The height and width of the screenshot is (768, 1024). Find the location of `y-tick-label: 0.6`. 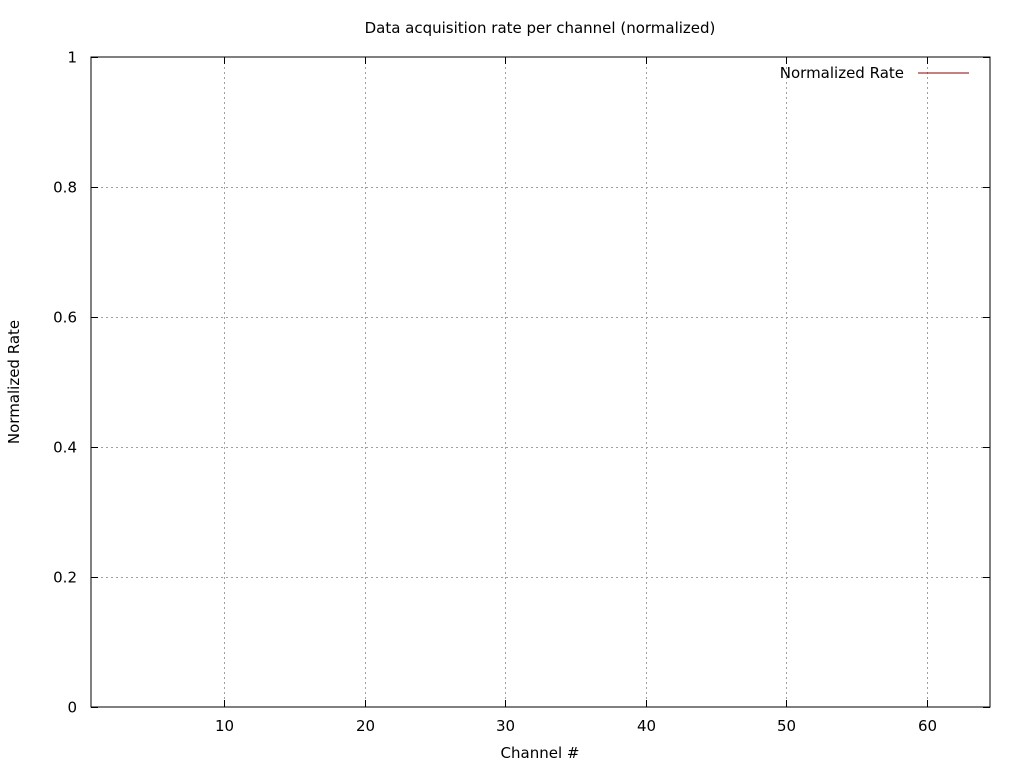

y-tick-label: 0.6 is located at coordinates (65, 318).